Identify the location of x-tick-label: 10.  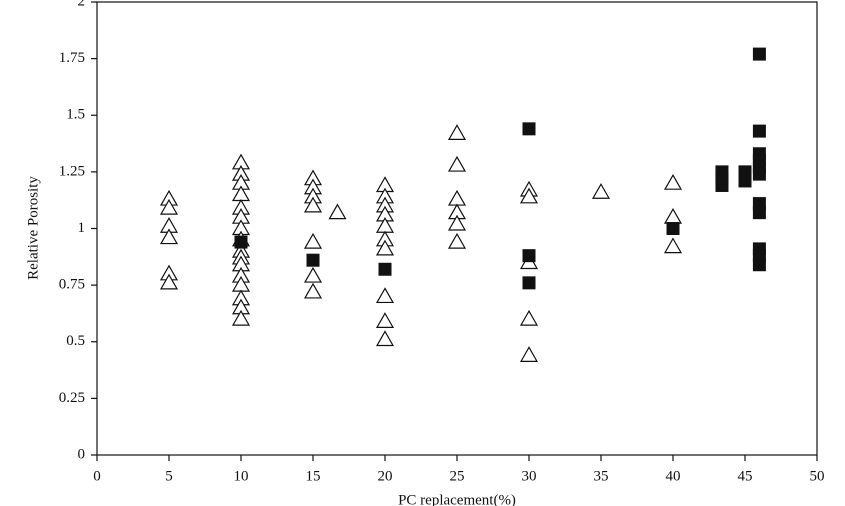
(241, 476).